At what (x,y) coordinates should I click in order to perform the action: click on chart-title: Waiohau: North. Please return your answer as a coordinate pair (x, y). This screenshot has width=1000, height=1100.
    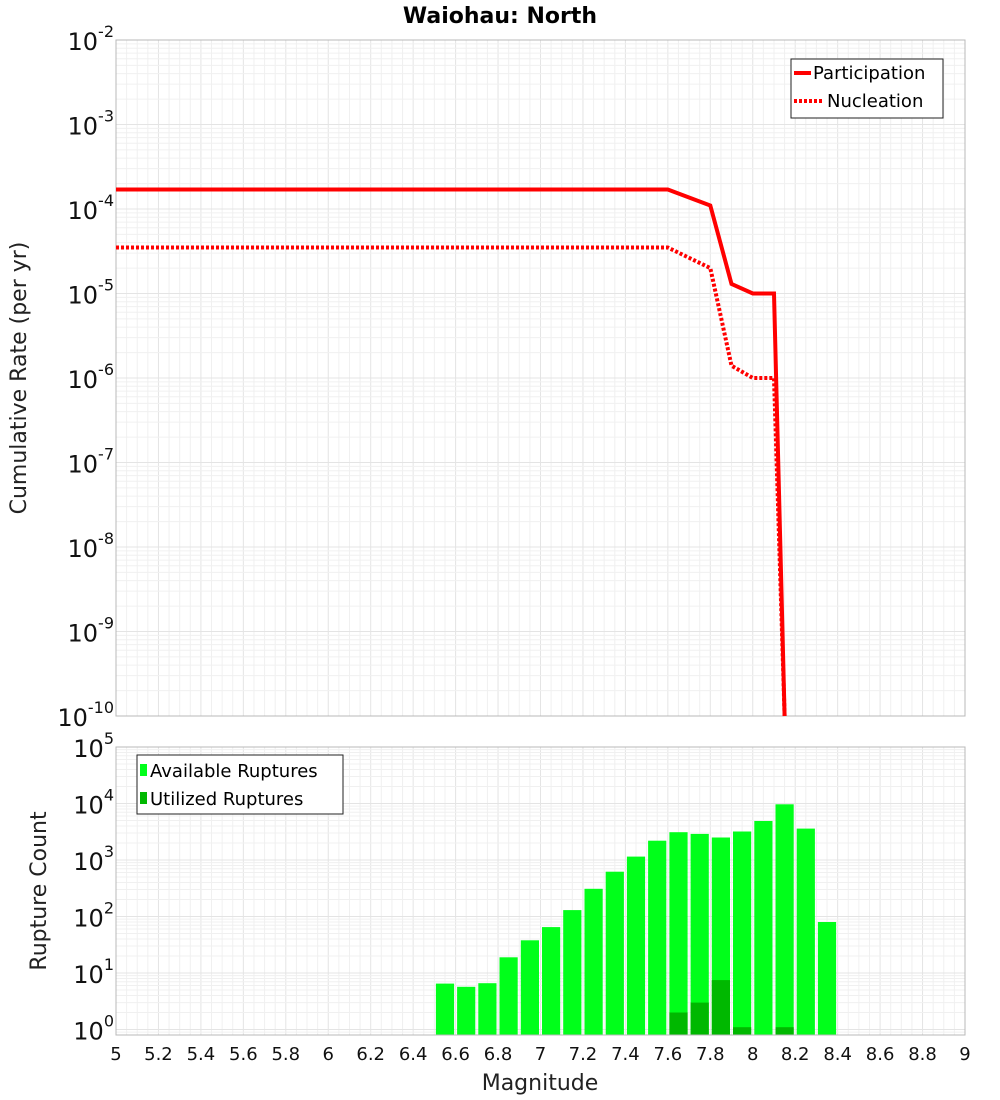
    Looking at the image, I should click on (500, 16).